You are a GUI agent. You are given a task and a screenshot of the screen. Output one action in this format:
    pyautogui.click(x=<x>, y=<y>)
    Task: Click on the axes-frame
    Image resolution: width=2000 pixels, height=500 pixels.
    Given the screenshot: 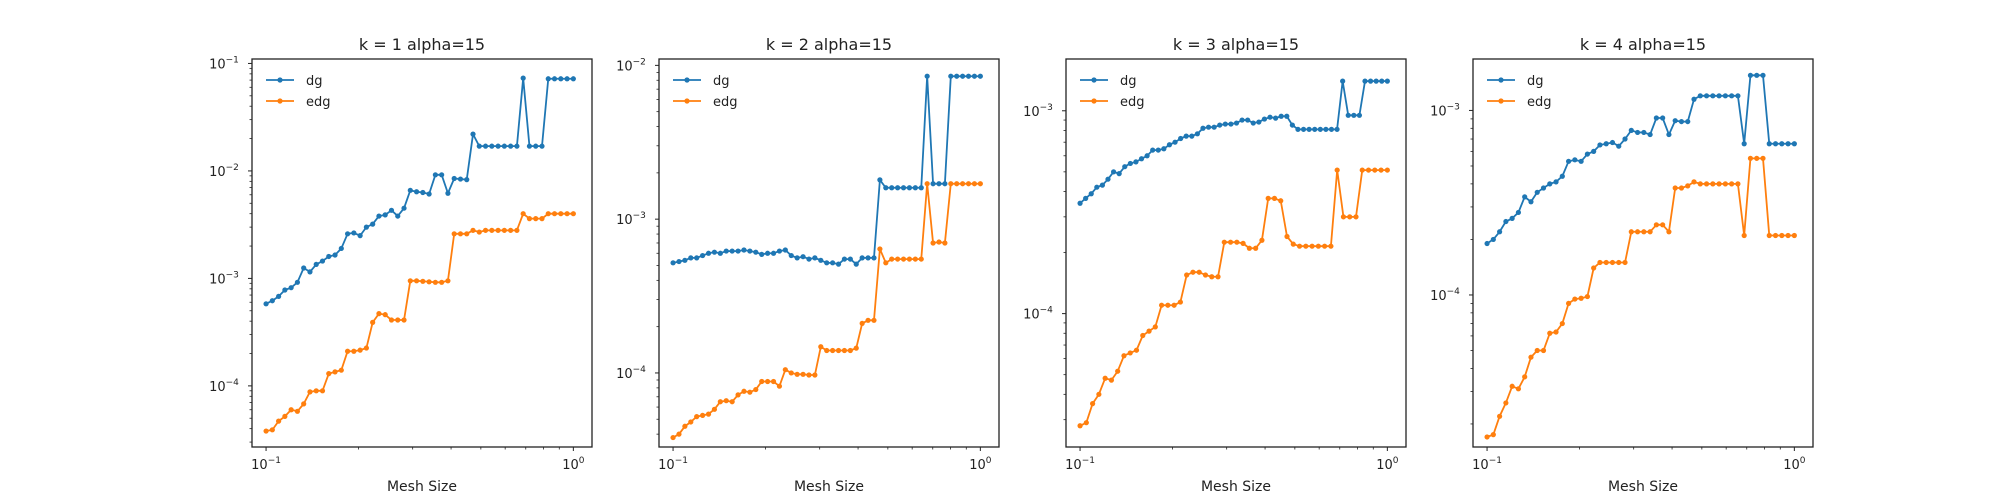 What is the action you would take?
    pyautogui.click(x=1643, y=253)
    